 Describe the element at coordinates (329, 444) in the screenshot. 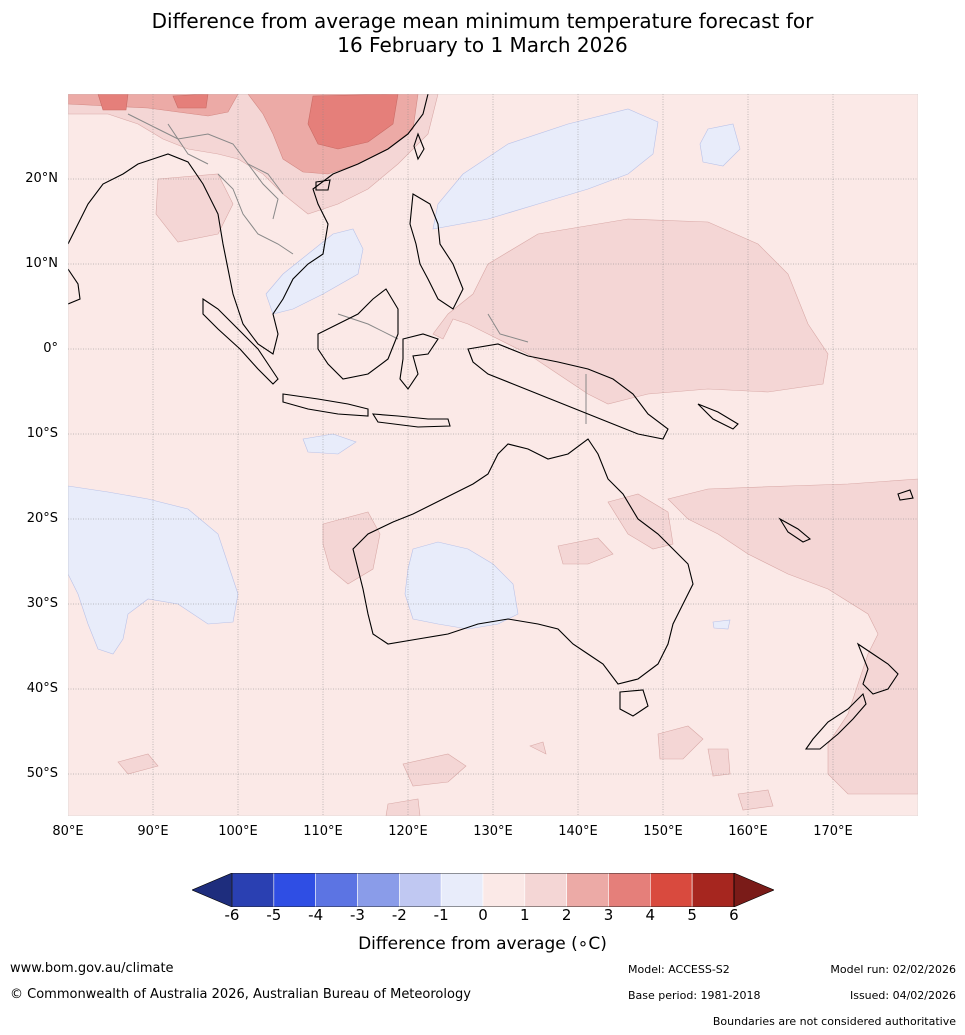

I see `anomaly-region-timor` at that location.